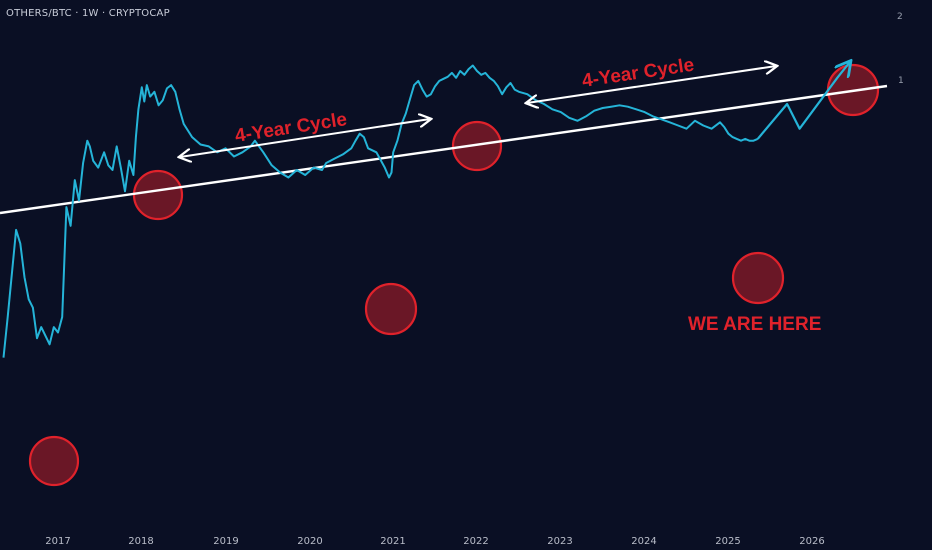 The image size is (932, 550). I want to click on marker-2021-top, so click(477, 146).